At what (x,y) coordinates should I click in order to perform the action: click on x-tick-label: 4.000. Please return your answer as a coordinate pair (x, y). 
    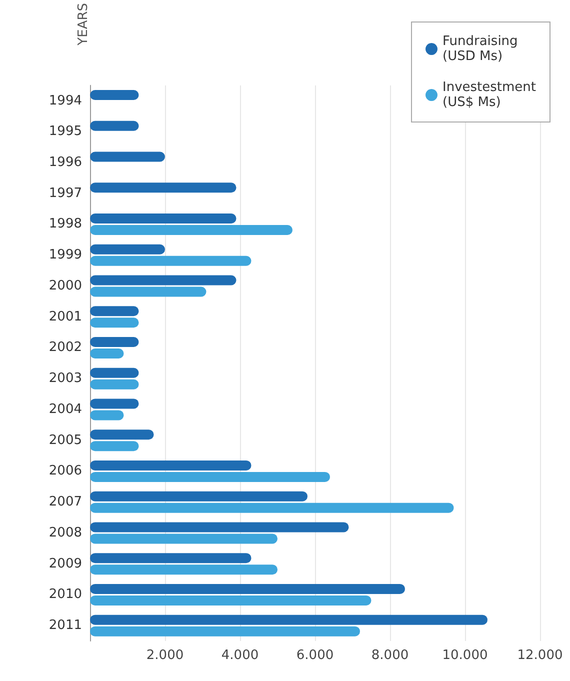
    Looking at the image, I should click on (240, 655).